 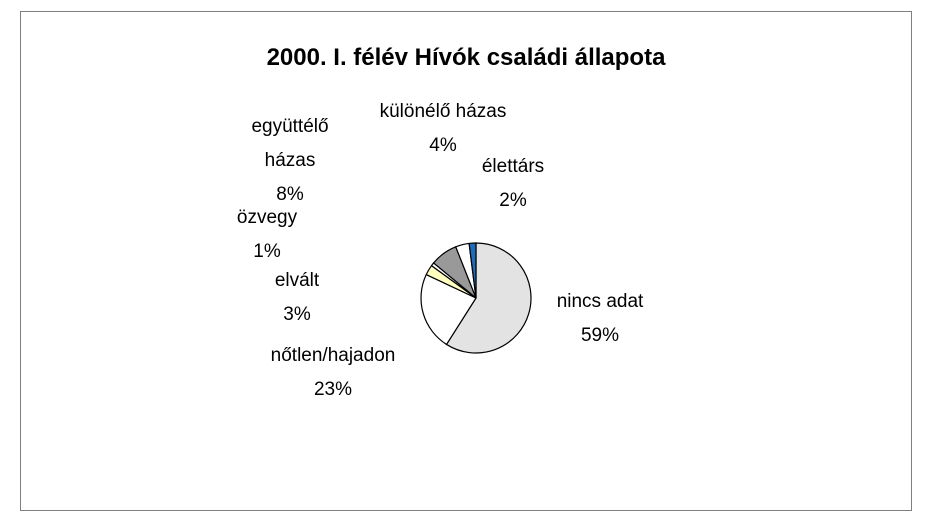 What do you see at coordinates (443, 111) in the screenshot?
I see `category-label: különélő házas` at bounding box center [443, 111].